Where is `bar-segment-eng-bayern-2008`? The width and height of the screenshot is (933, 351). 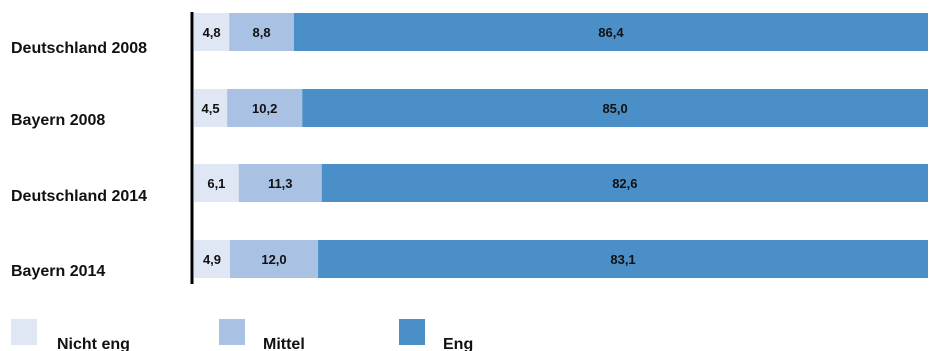 bar-segment-eng-bayern-2008 is located at coordinates (615, 108).